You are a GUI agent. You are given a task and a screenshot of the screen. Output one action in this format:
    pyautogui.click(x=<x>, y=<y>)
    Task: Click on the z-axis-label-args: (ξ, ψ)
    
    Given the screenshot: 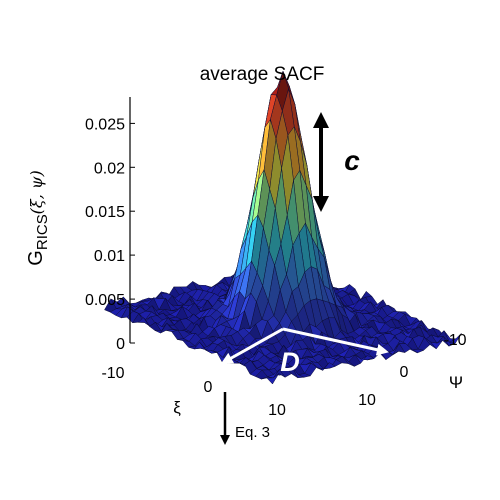 What is the action you would take?
    pyautogui.click(x=36, y=192)
    